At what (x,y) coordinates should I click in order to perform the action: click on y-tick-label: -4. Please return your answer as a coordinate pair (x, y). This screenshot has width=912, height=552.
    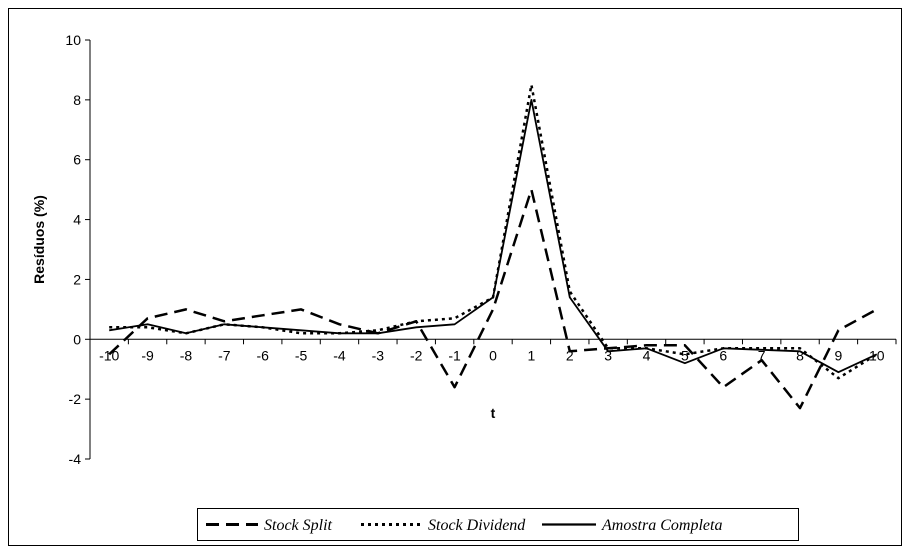
    Looking at the image, I should click on (75, 459).